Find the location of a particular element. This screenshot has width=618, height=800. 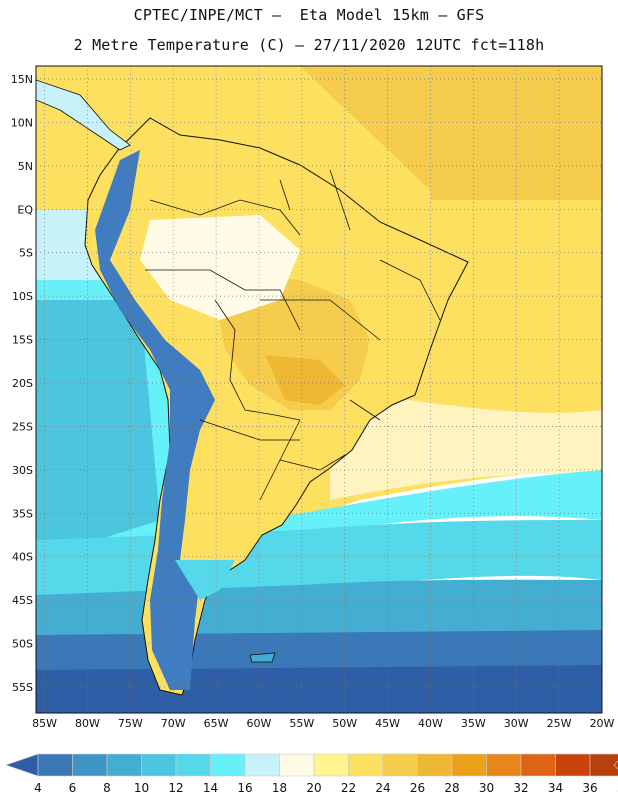

colorbar-label: 14 is located at coordinates (210, 788).